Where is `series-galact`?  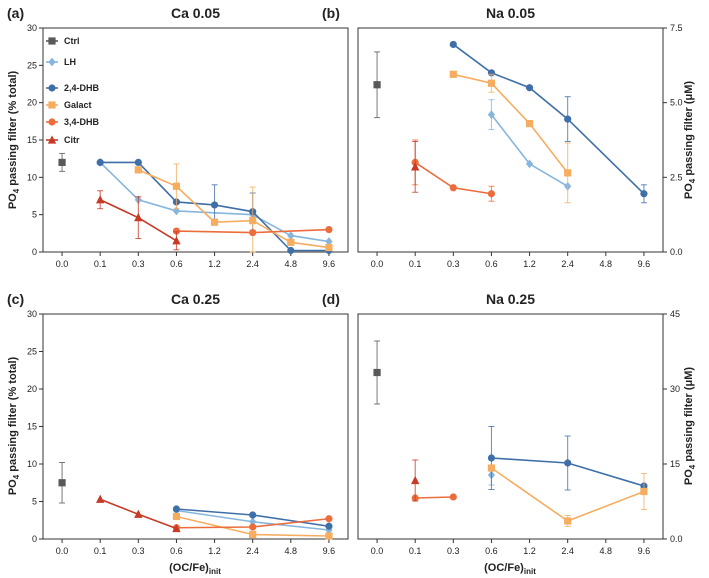 series-galact is located at coordinates (567, 495).